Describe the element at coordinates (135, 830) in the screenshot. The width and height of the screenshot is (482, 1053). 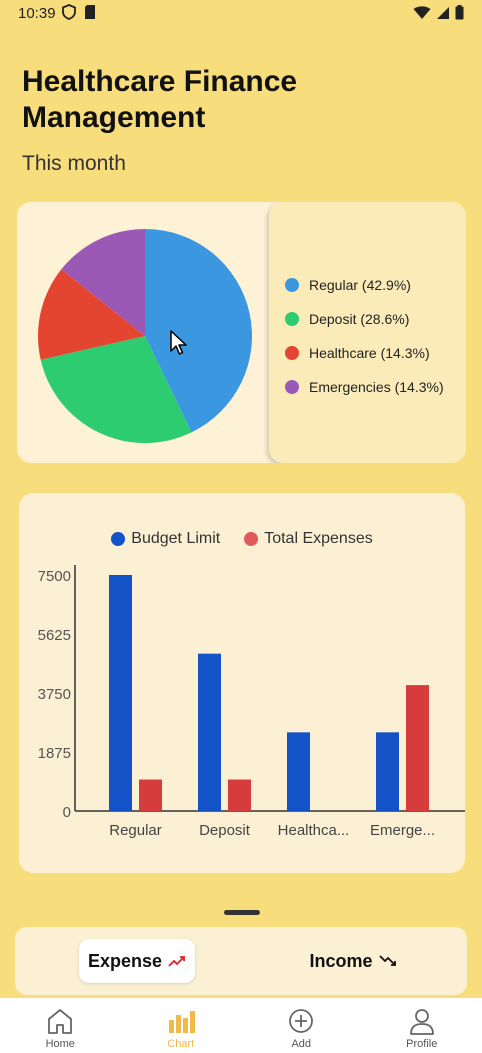
I see `x-tick-label: Regular` at that location.